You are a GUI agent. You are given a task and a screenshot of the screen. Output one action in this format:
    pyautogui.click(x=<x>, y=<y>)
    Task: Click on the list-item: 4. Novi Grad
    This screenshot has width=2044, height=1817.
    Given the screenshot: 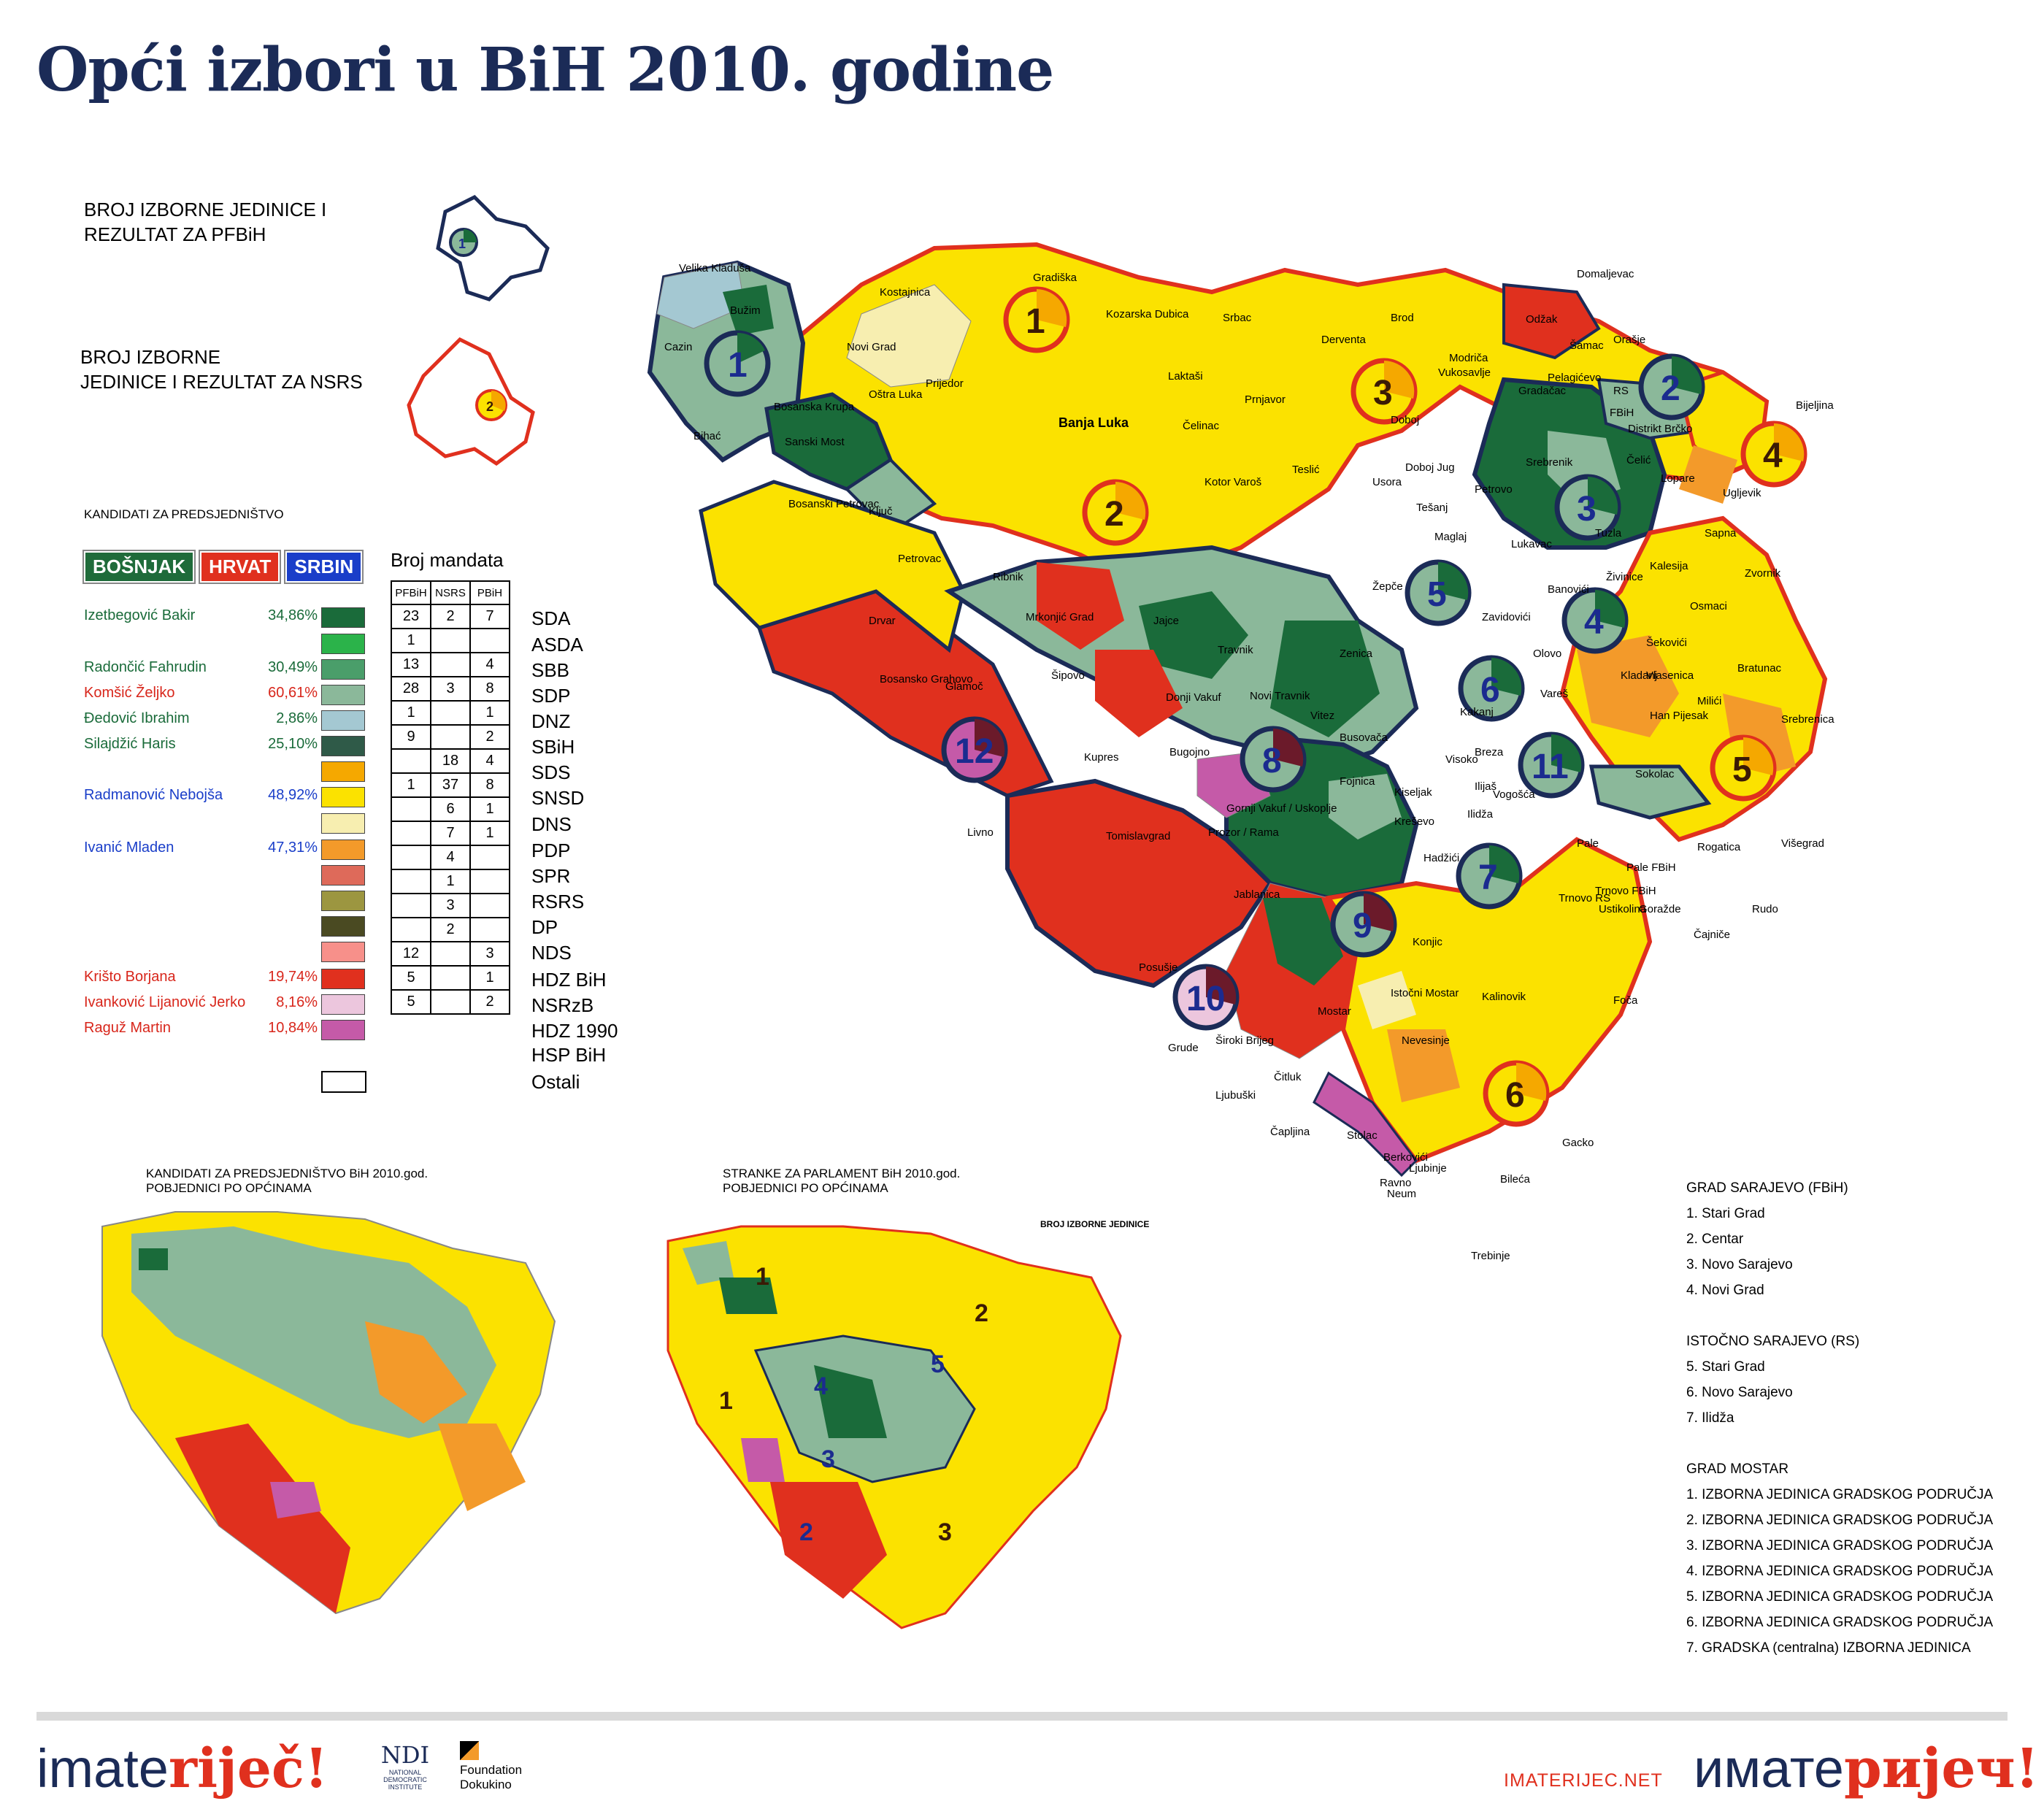 What is the action you would take?
    pyautogui.click(x=1725, y=1290)
    